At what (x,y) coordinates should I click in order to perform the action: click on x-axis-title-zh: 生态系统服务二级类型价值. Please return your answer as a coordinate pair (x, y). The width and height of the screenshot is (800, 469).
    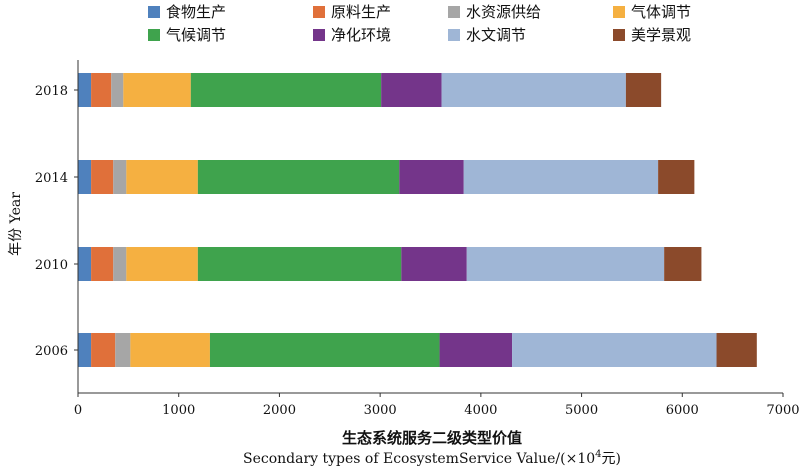
    Looking at the image, I should click on (432, 438).